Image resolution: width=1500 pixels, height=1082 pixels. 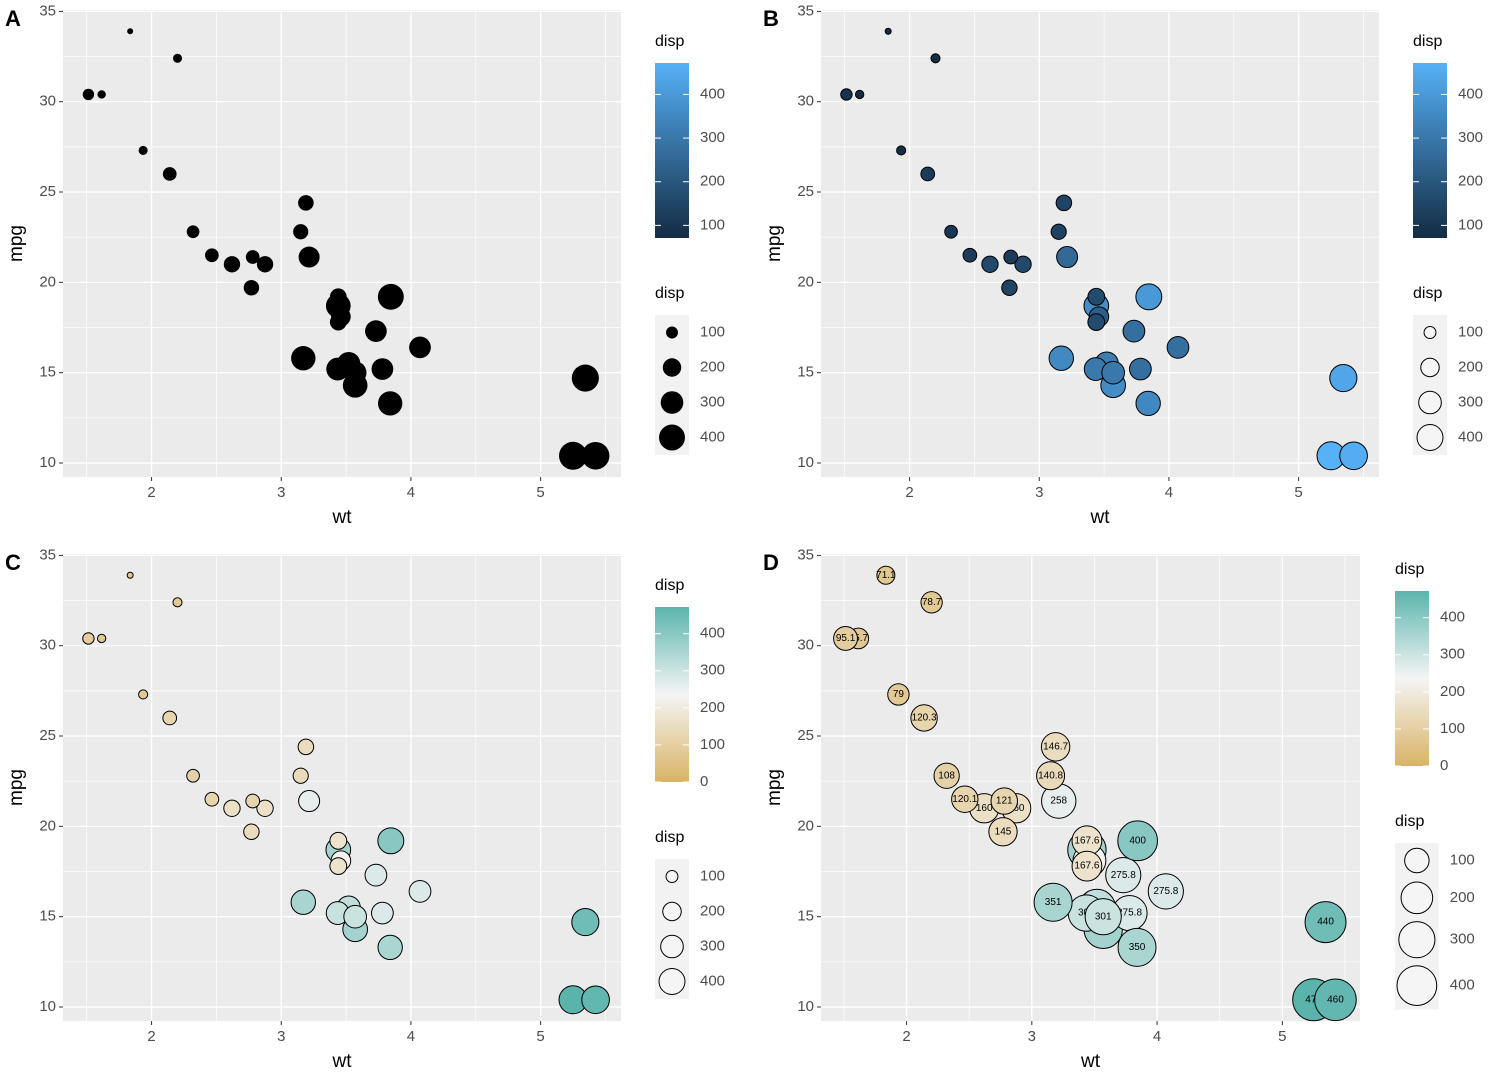 I want to click on data-label: 301, so click(x=1103, y=916).